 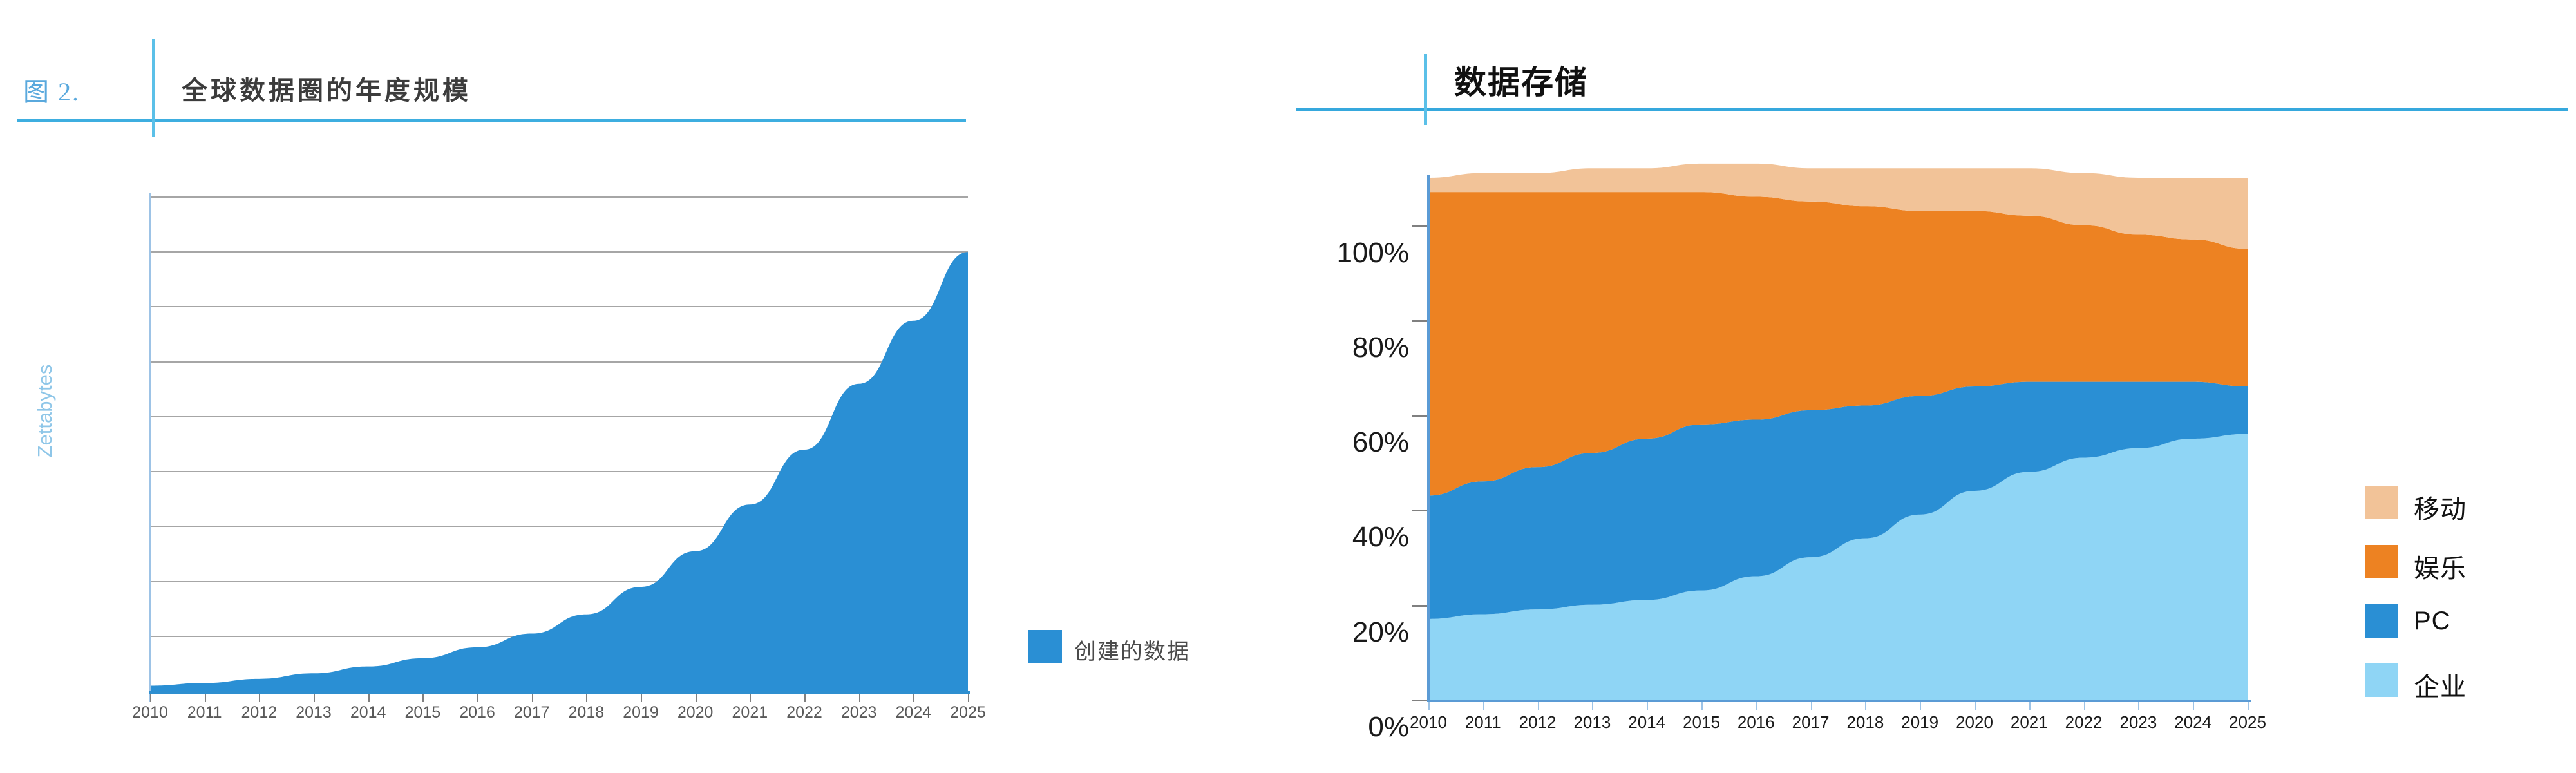 What do you see at coordinates (559, 692) in the screenshot?
I see `left-x-axis` at bounding box center [559, 692].